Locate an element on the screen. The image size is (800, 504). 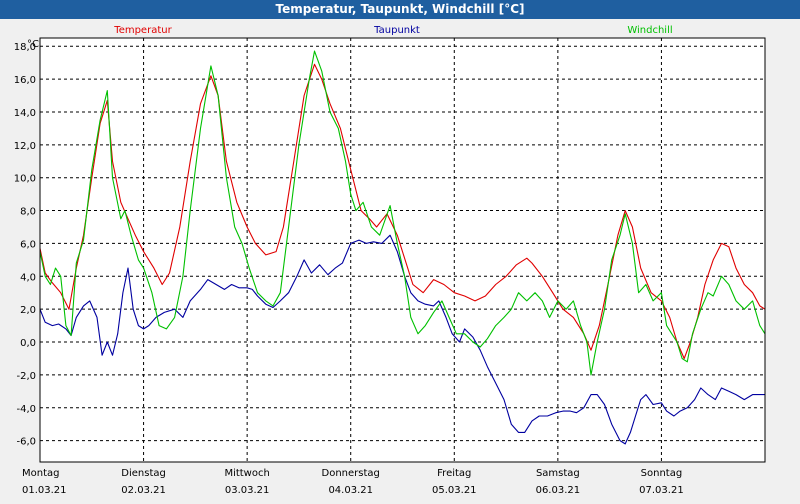
x-tick-day: Sonntag is located at coordinates (662, 473).